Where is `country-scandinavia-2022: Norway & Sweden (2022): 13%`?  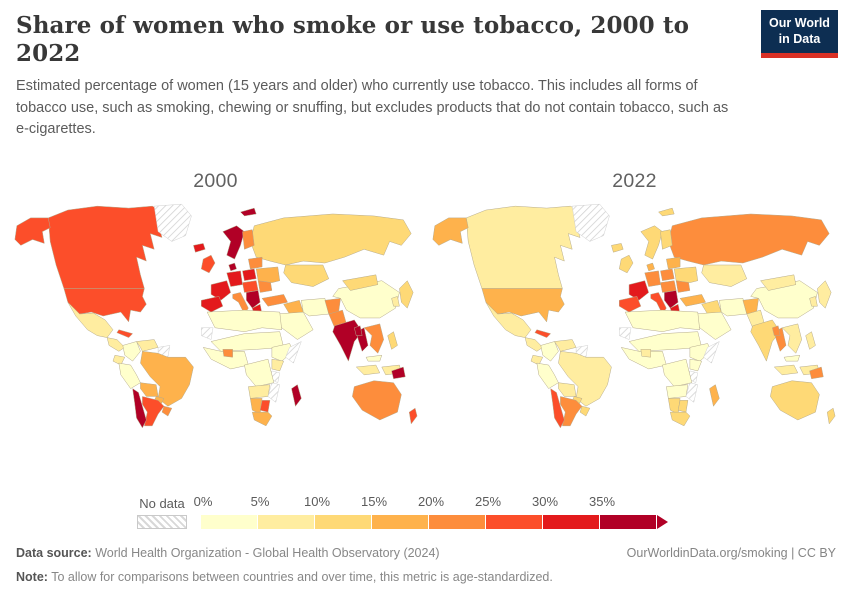
country-scandinavia-2022: Norway & Sweden (2022): 13% is located at coordinates (651, 242).